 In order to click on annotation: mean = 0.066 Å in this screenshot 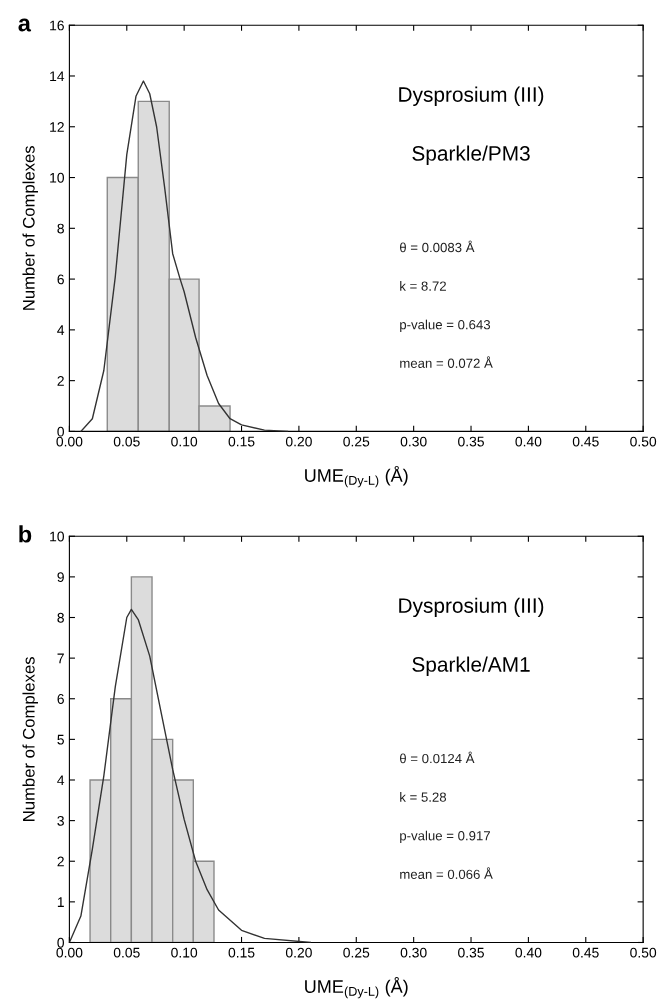, I will do `click(446, 873)`.